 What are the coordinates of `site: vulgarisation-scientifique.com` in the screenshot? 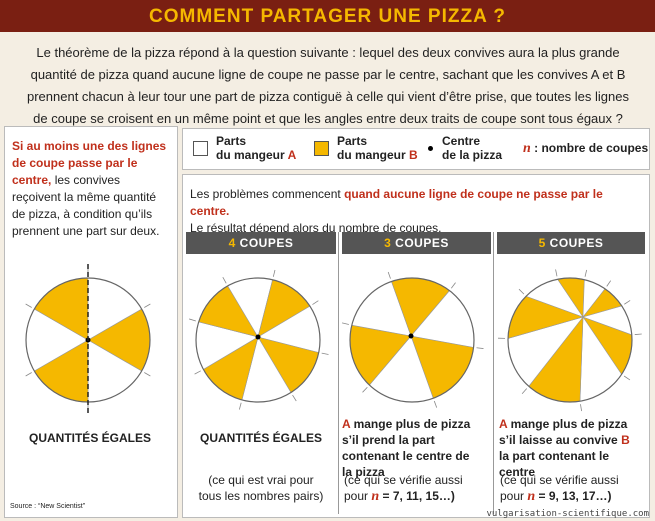 It's located at (567, 514).